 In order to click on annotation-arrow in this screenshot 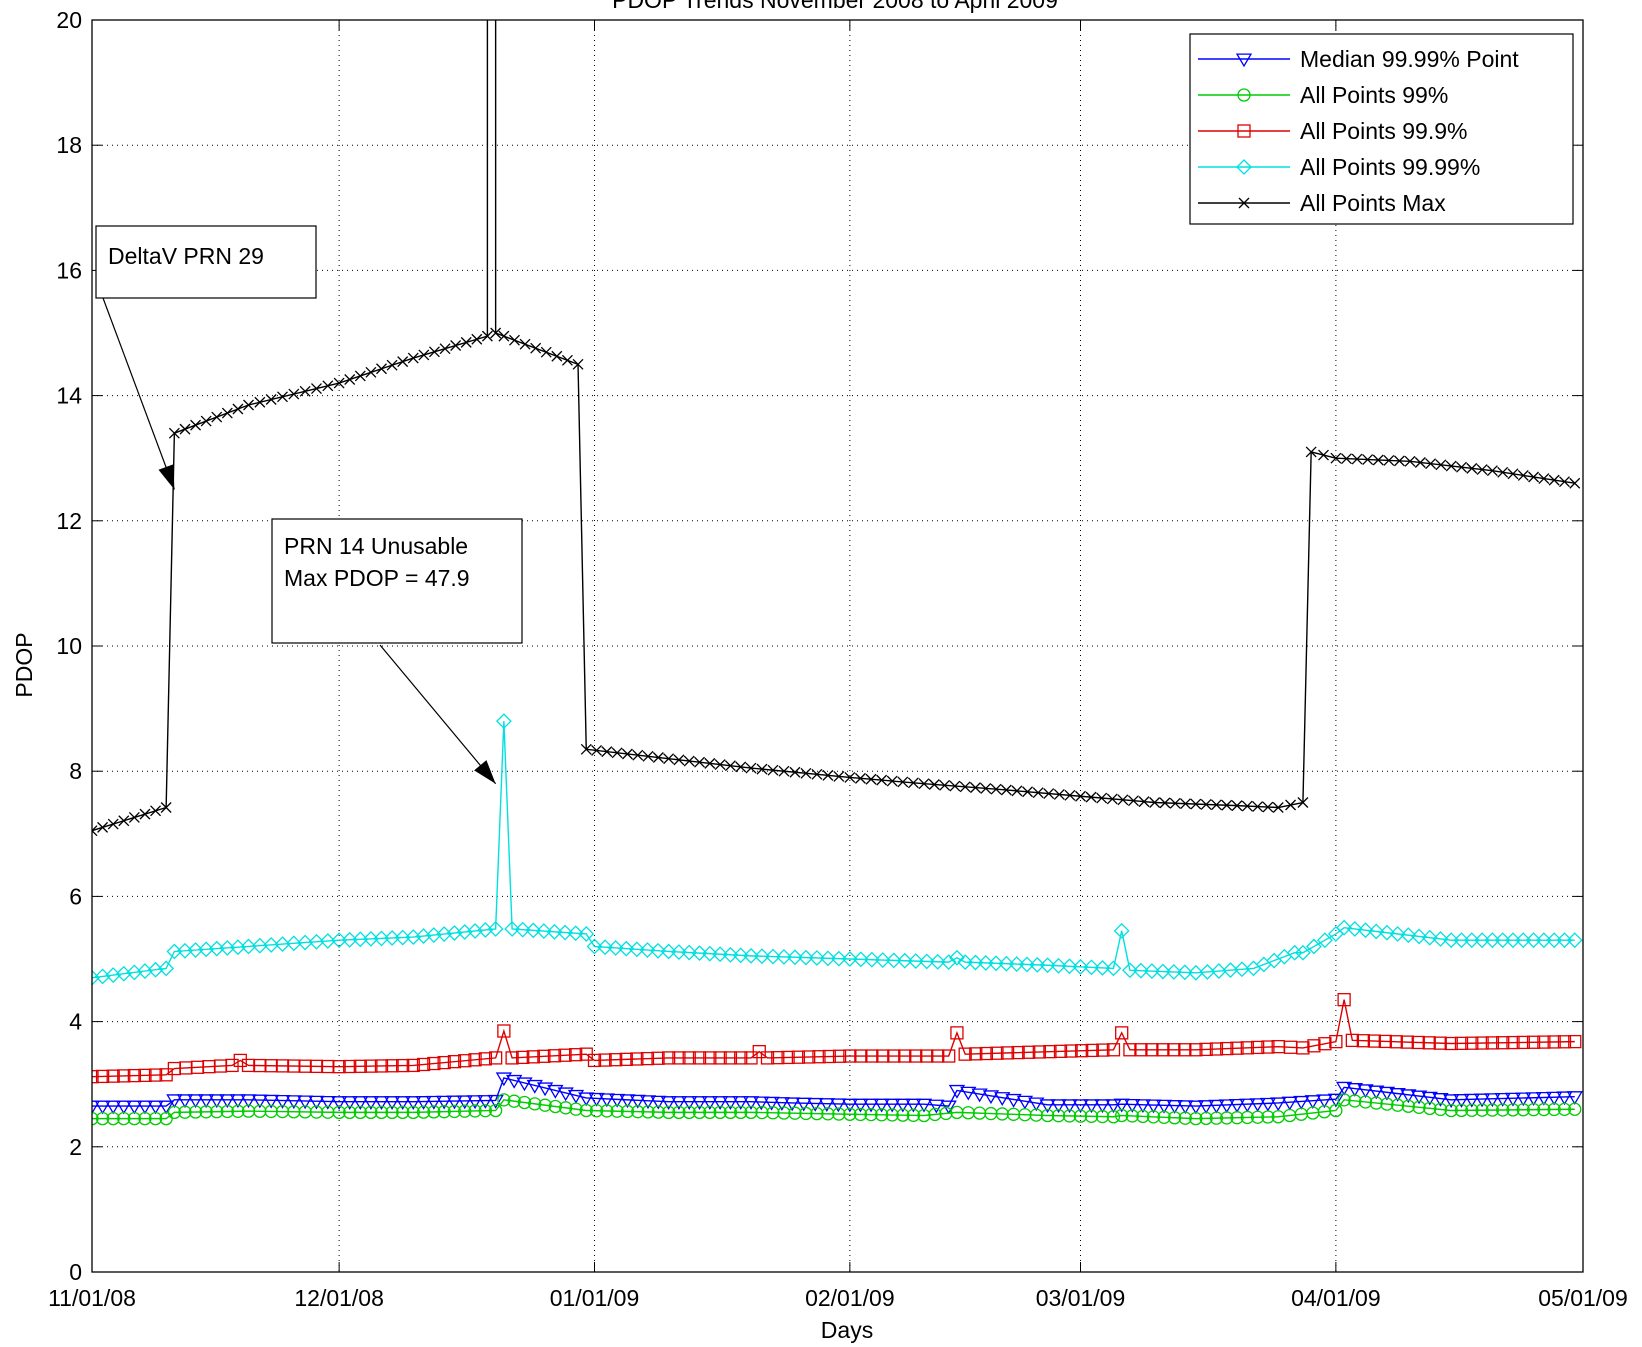, I will do `click(438, 714)`.